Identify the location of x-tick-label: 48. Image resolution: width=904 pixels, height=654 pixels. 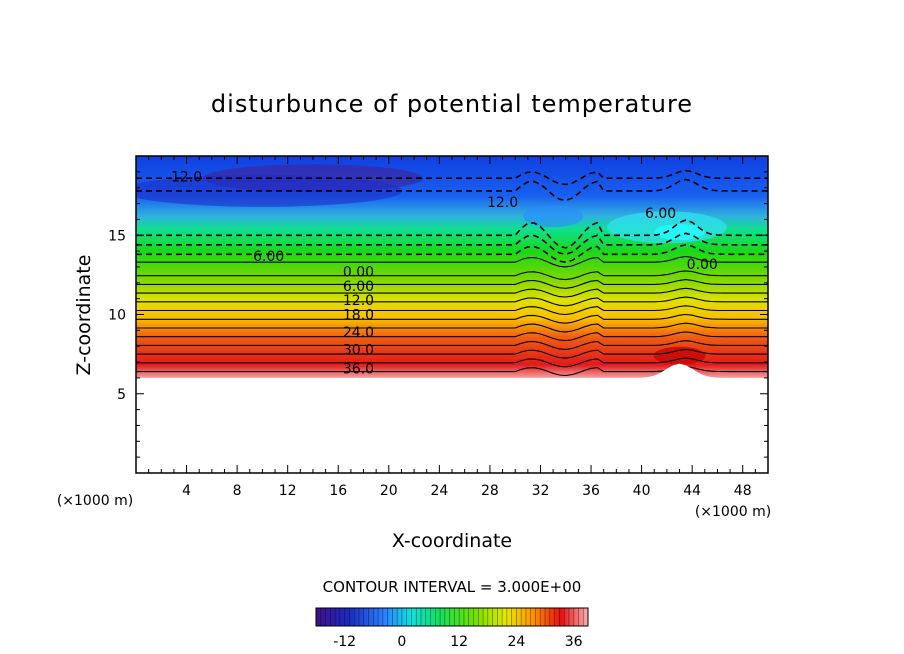
(743, 491).